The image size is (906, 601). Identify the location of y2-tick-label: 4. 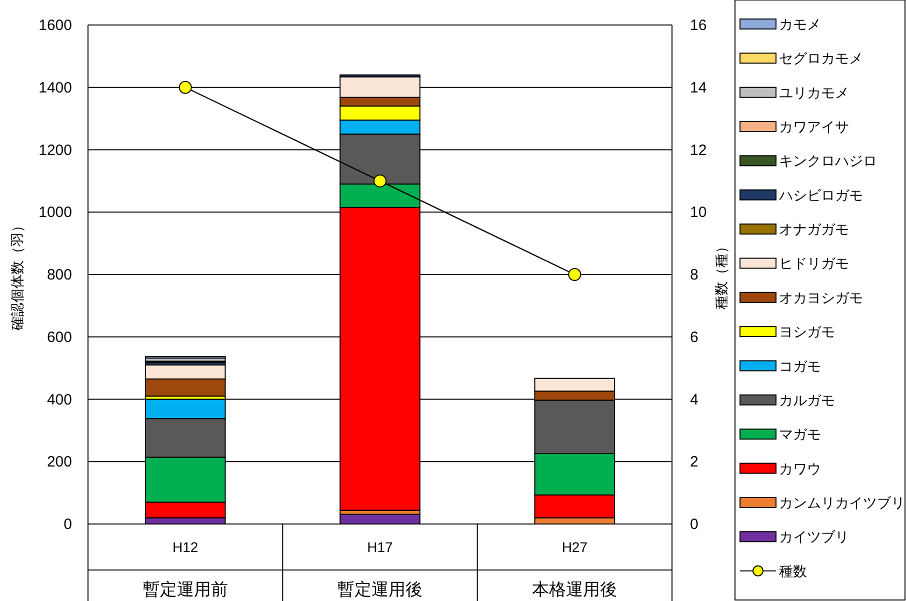
(694, 399).